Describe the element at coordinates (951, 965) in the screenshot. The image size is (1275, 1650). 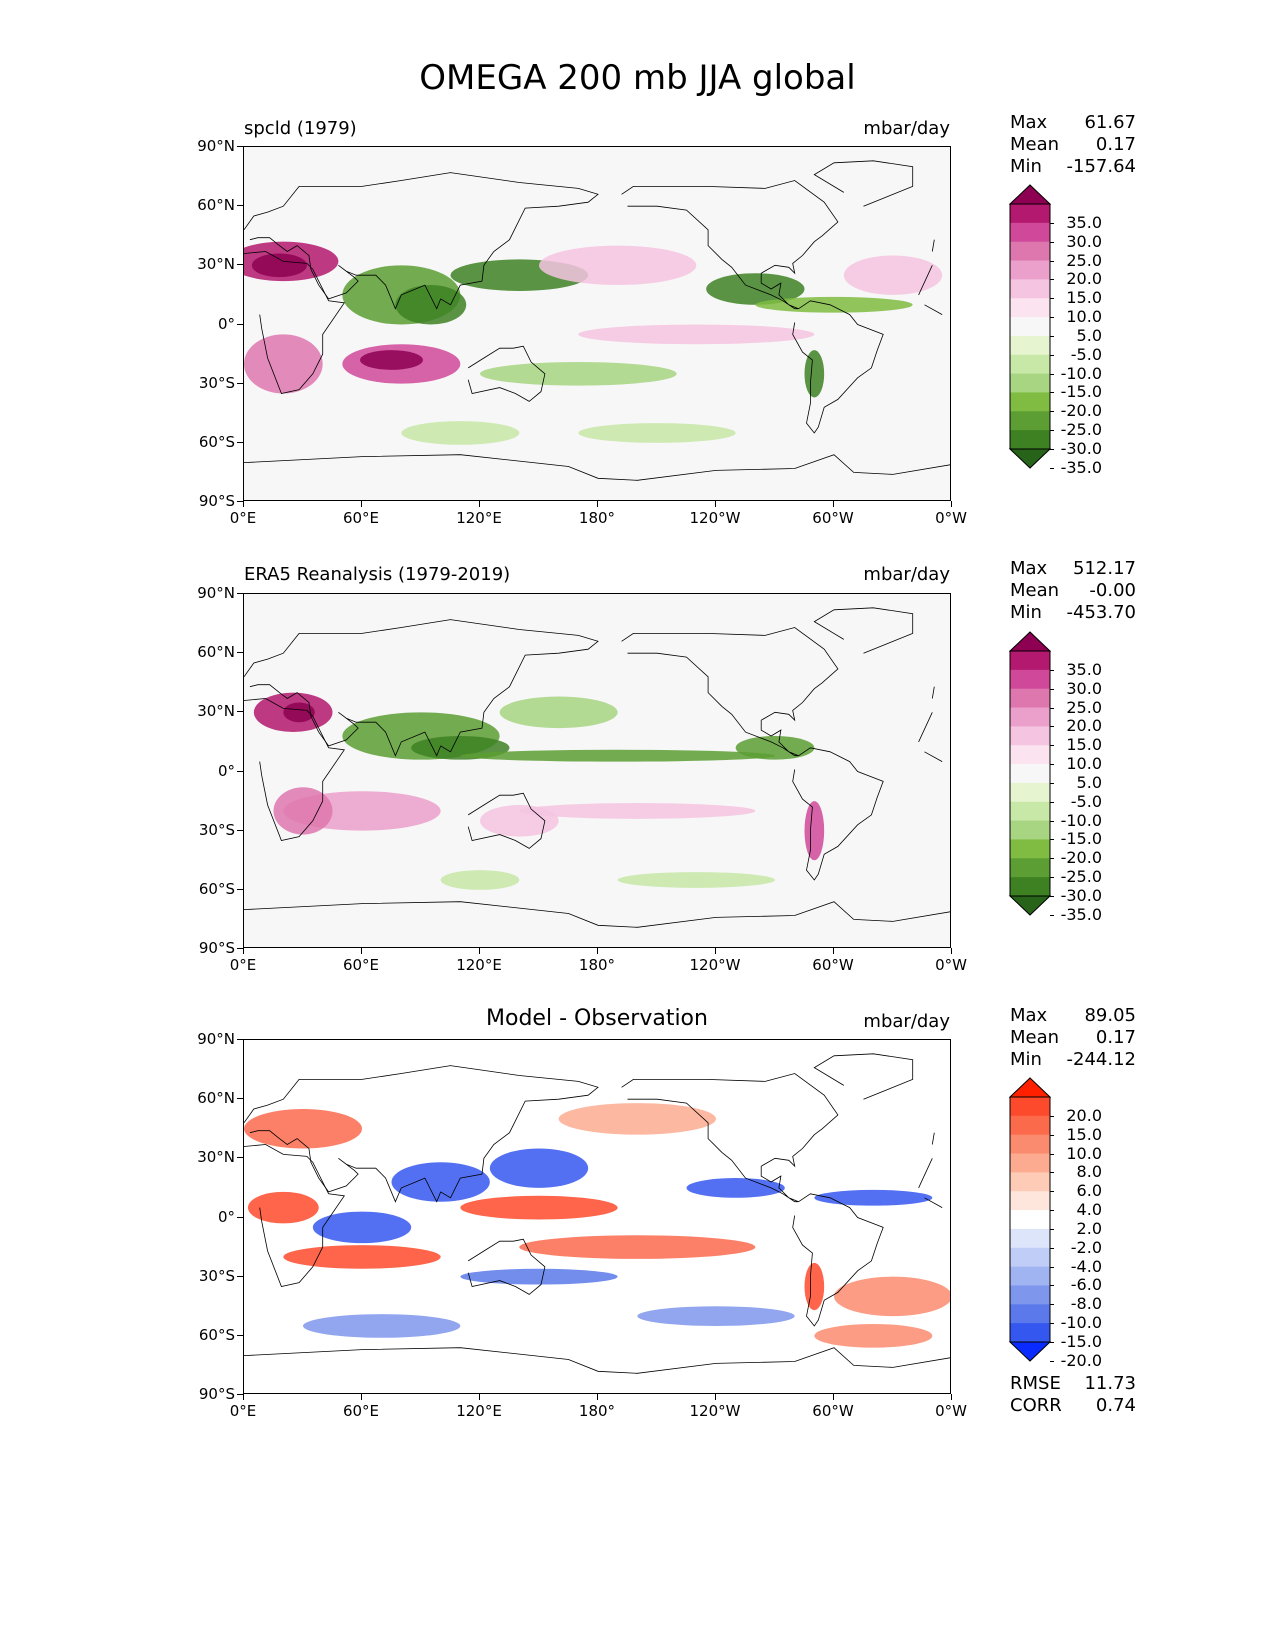
I see `x-tick-label: 0°W` at that location.